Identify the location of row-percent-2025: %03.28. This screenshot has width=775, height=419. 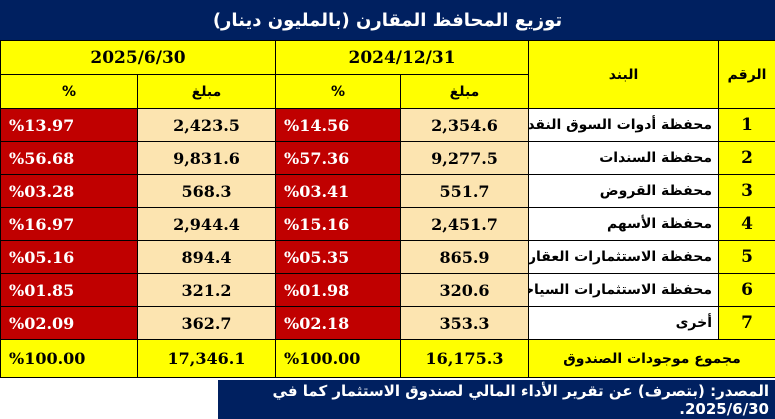
(69, 191).